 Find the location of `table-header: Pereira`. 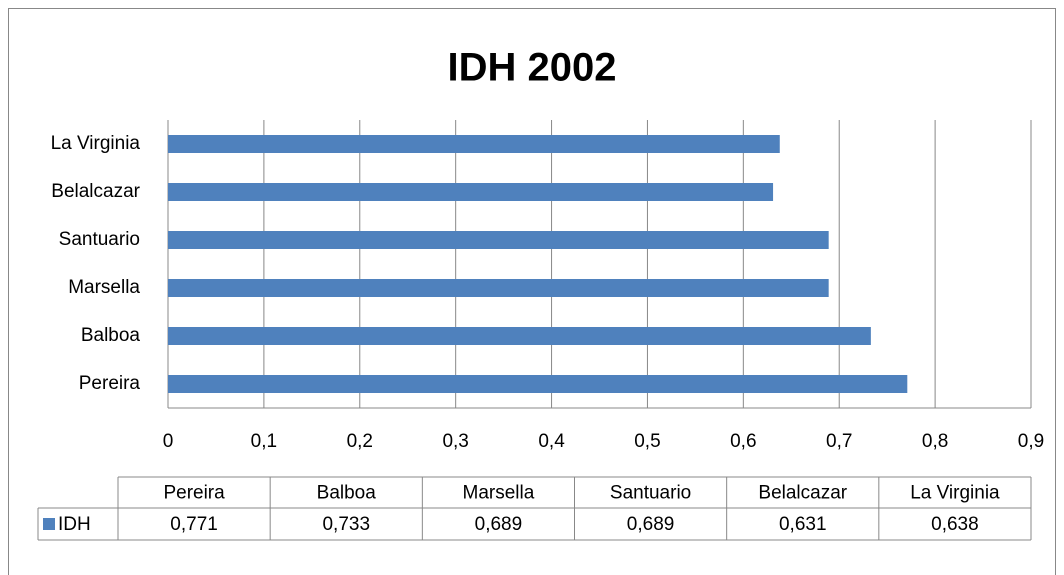

table-header: Pereira is located at coordinates (194, 493).